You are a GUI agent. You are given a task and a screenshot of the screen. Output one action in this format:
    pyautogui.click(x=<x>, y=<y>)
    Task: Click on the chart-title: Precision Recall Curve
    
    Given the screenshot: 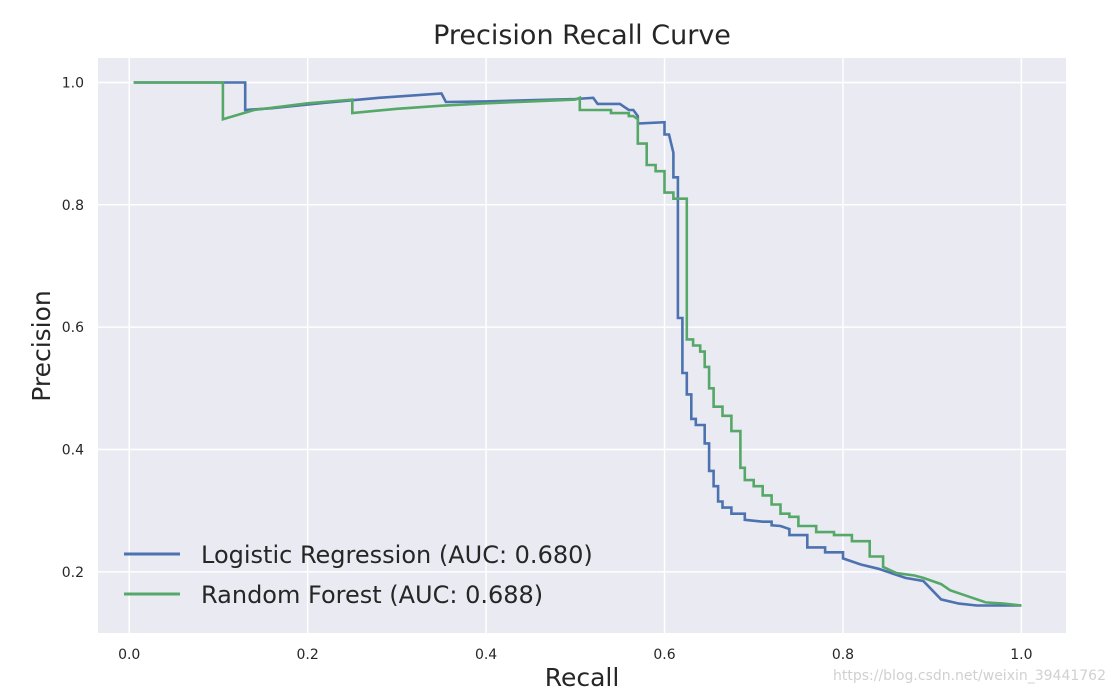 What is the action you would take?
    pyautogui.click(x=582, y=35)
    